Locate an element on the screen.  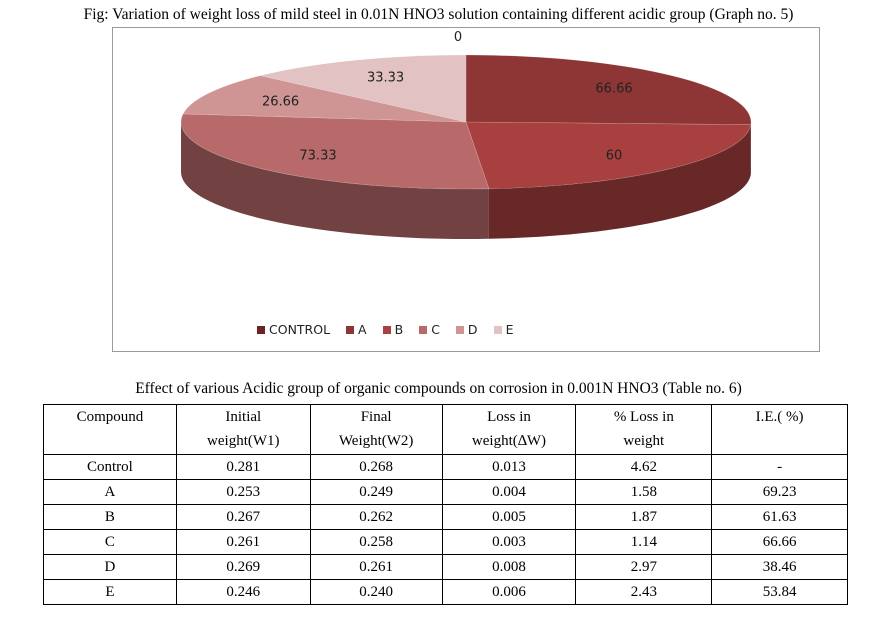
table-cell: 1.14 is located at coordinates (644, 542).